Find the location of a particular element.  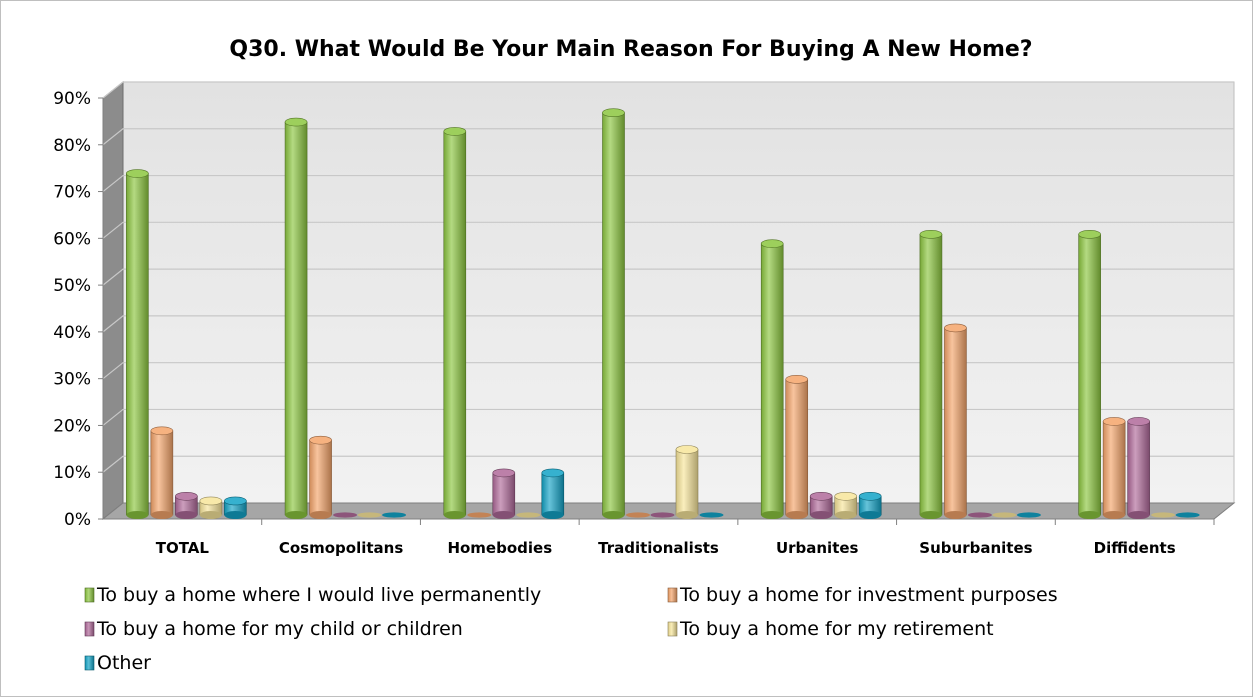

y-tick-label: 20% is located at coordinates (72, 426).